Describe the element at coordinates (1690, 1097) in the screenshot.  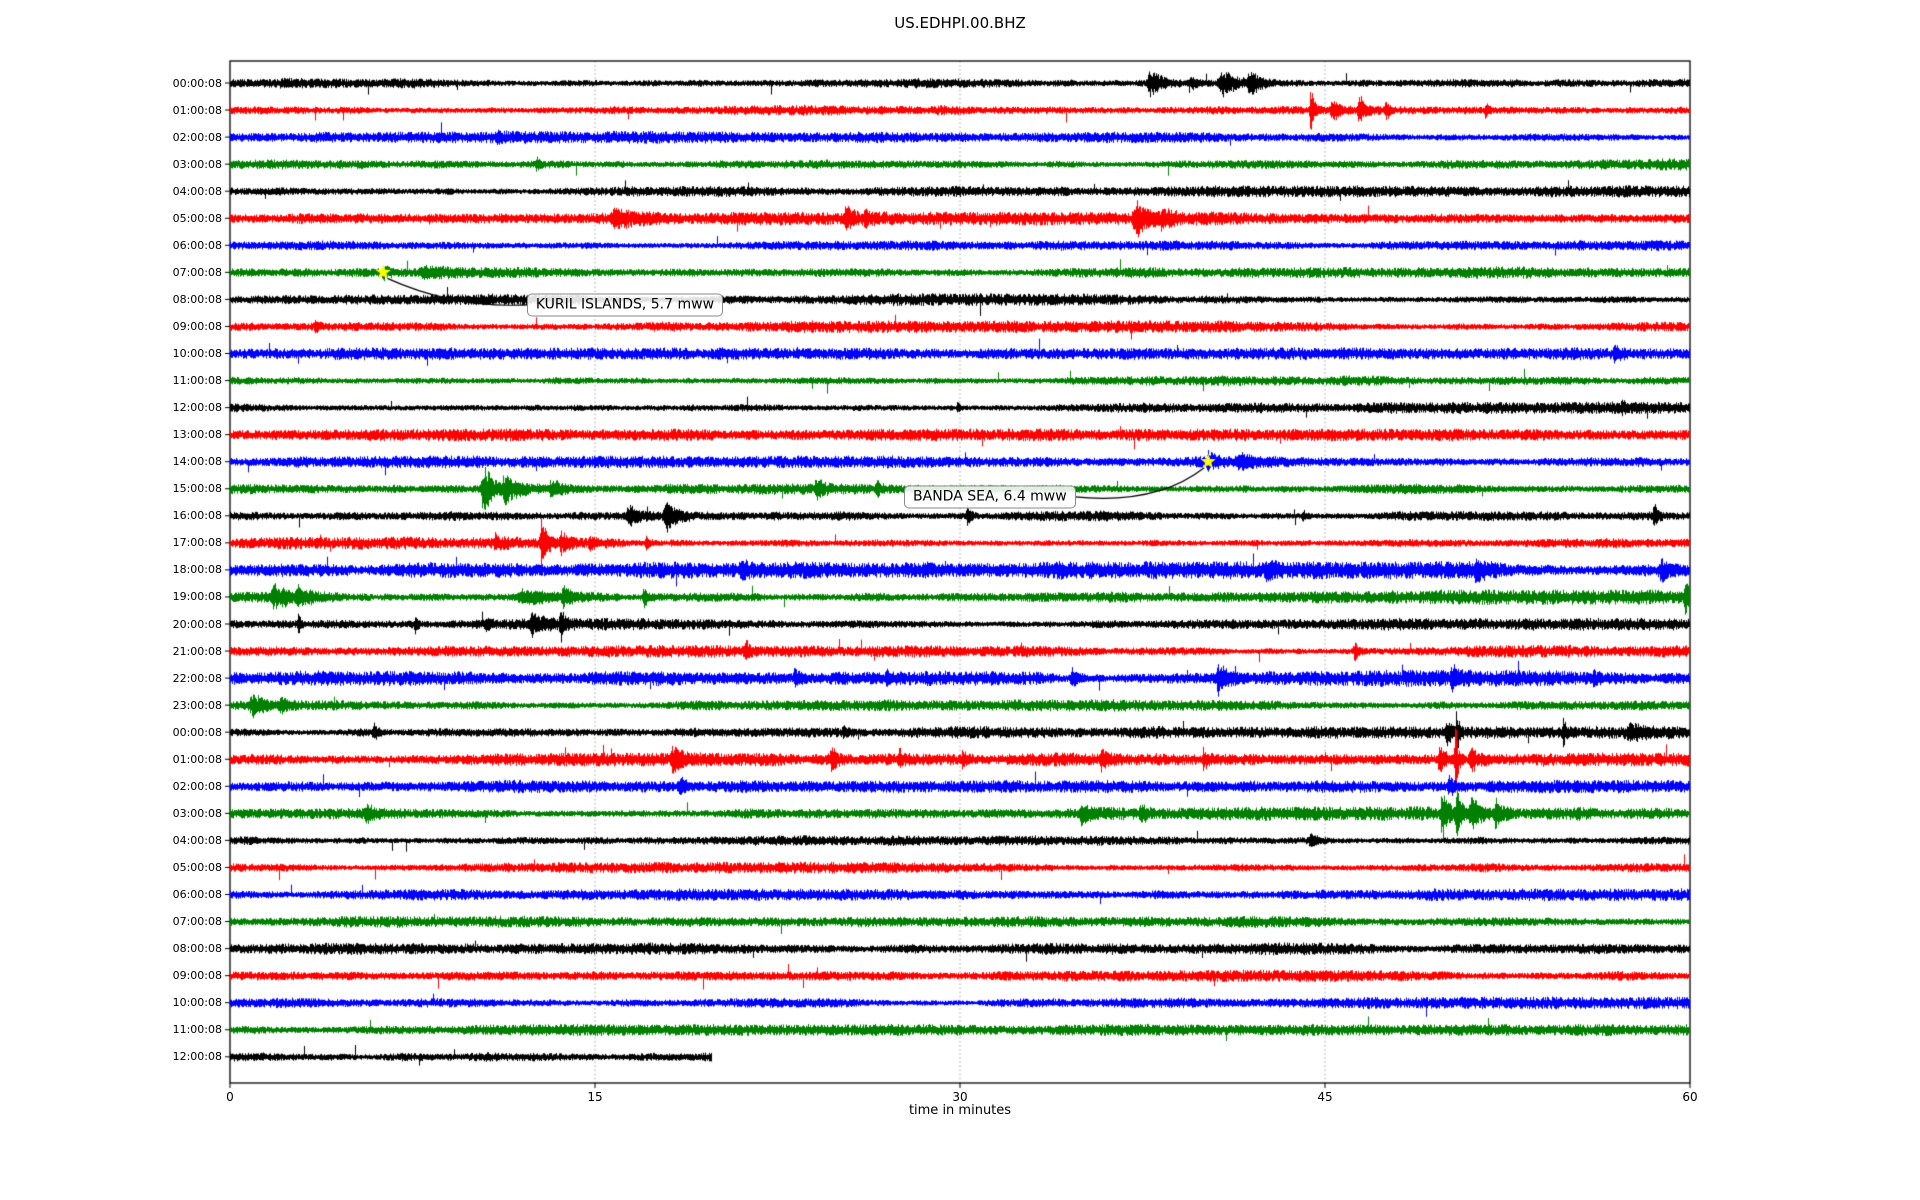
I see `x-tick-label: 60` at that location.